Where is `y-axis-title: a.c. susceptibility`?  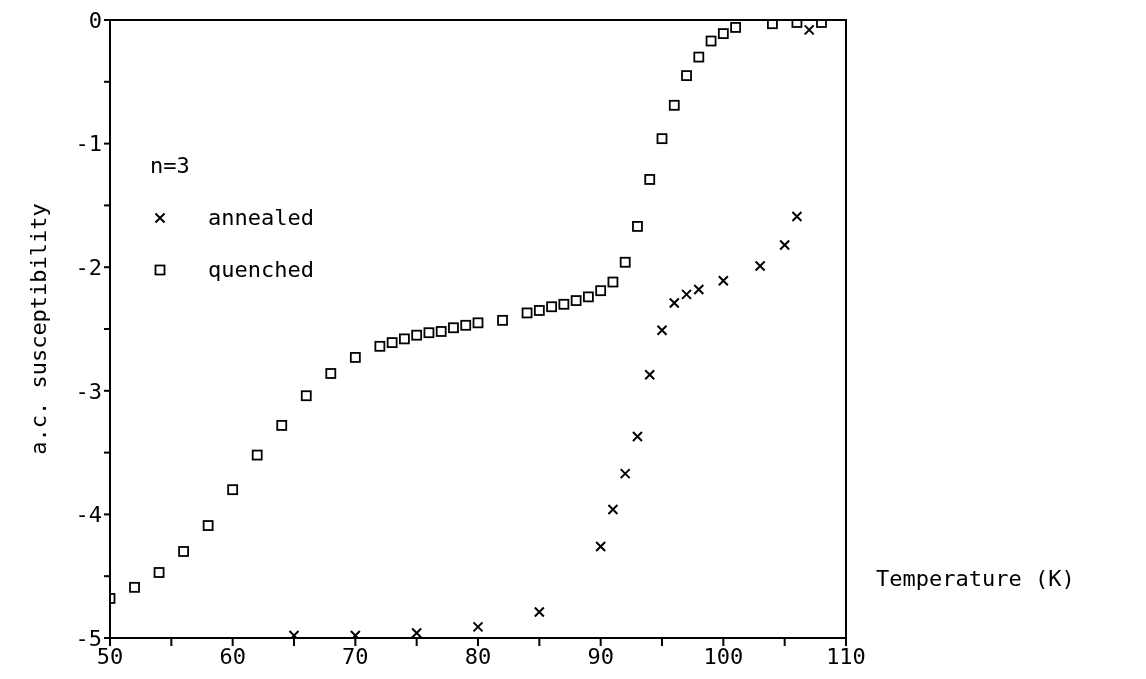
y-axis-title: a.c. susceptibility is located at coordinates (38, 329).